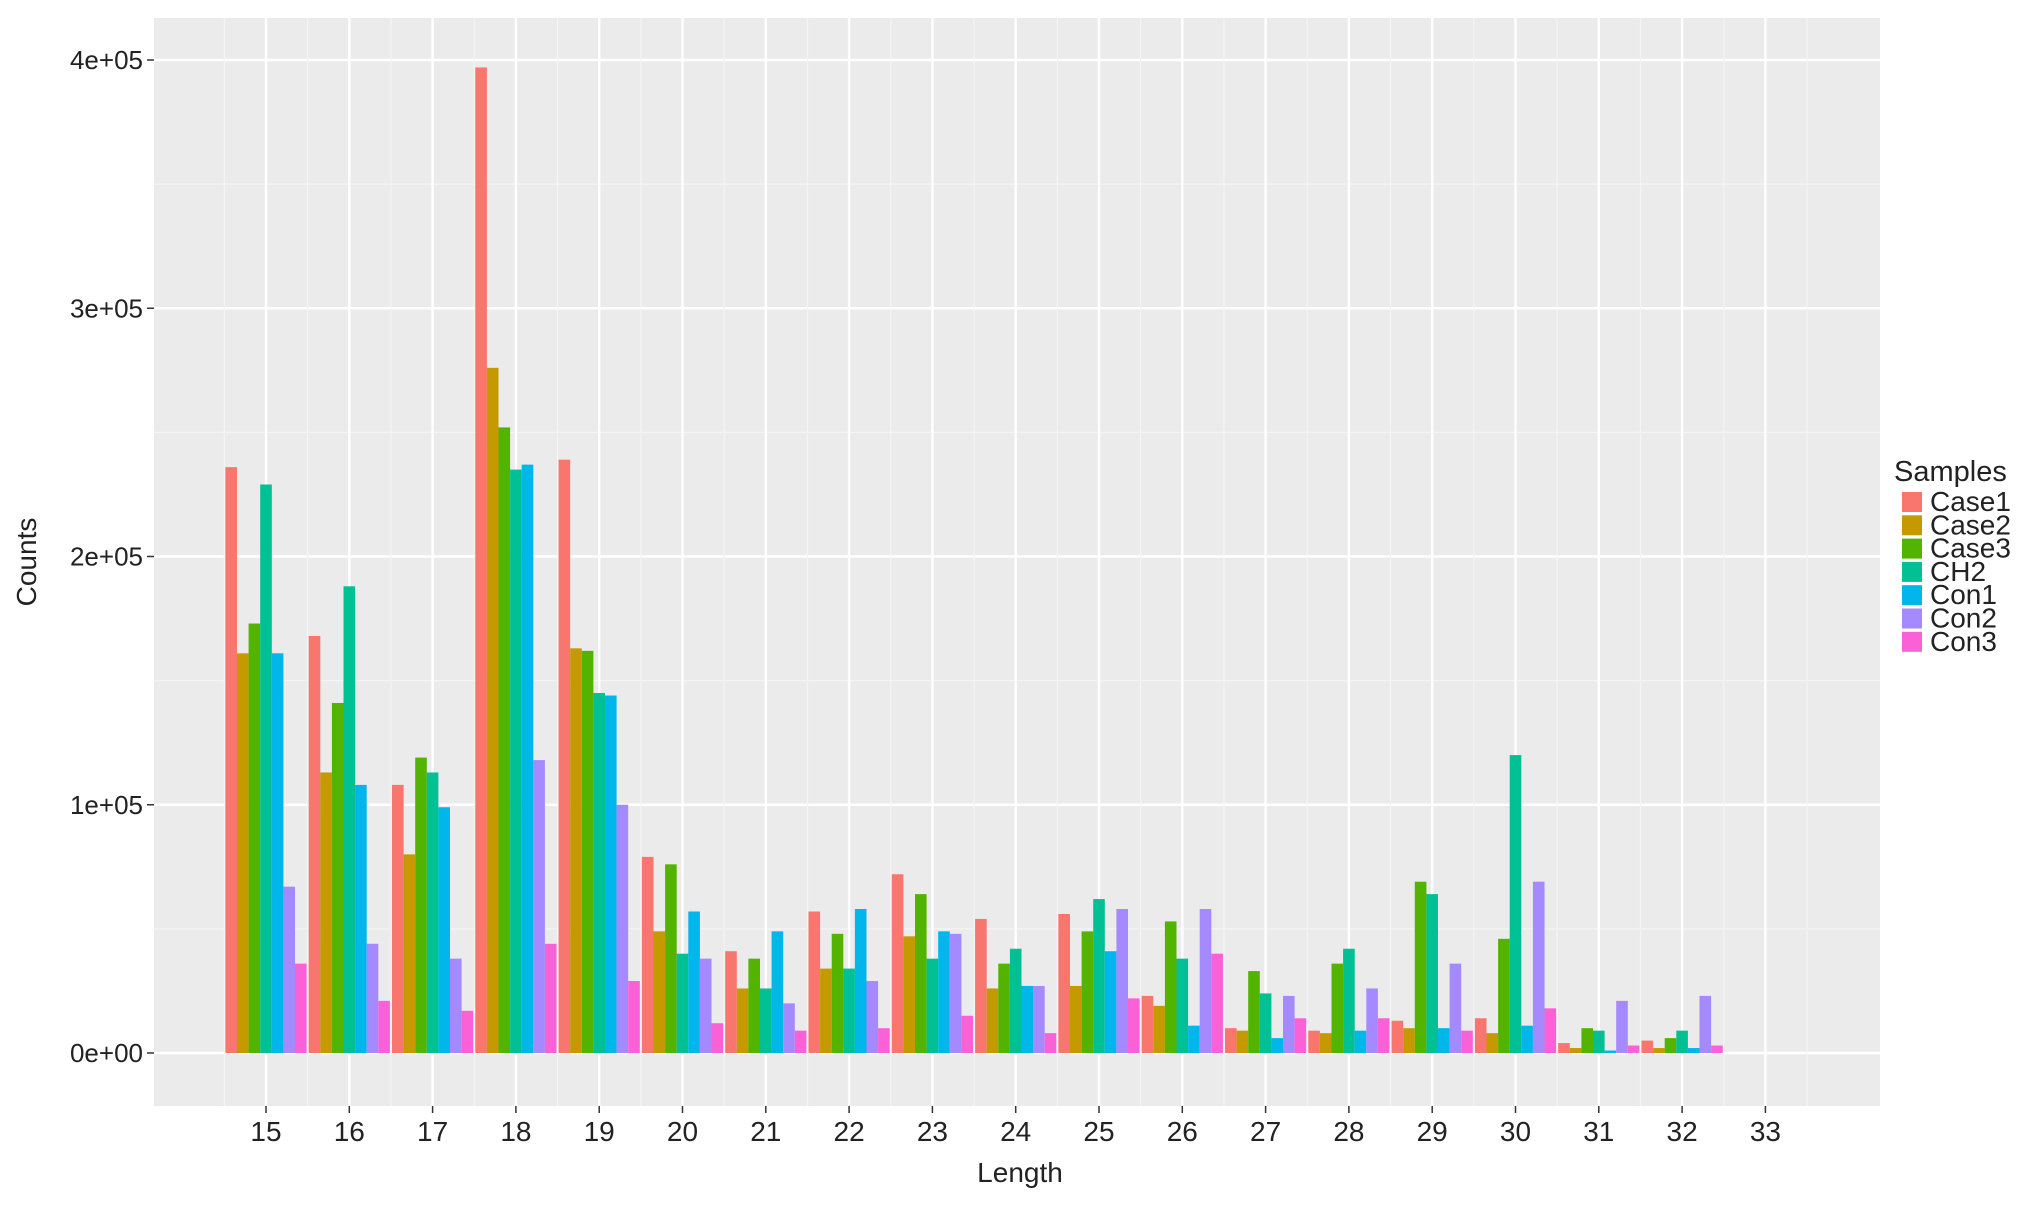 The image size is (2032, 1206). Describe the element at coordinates (112, 556) in the screenshot. I see `y-axis: 0e+00 1e+05 2e+05 3e+05 4e+05` at that location.